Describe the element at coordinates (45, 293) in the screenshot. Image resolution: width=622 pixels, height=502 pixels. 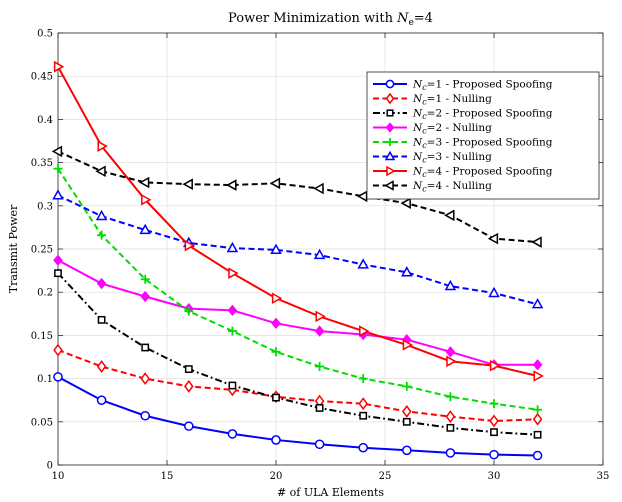
I see `y-tick-label: 0.2` at that location.